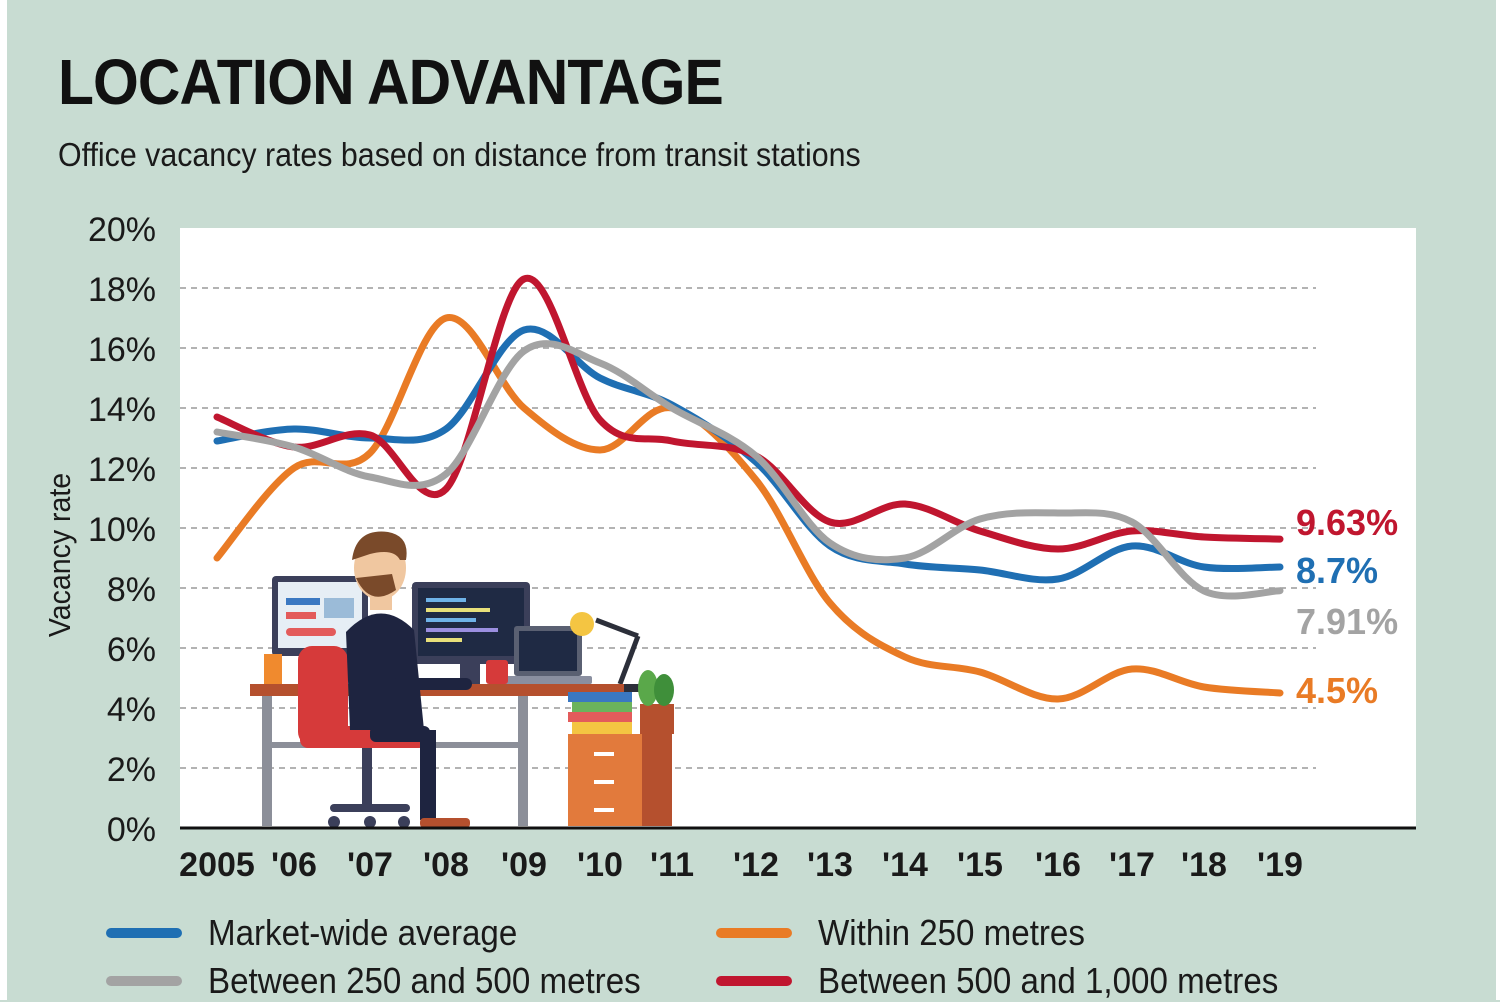 Image resolution: width=1500 pixels, height=1002 pixels. I want to click on y-tick-label: 12%, so click(122, 470).